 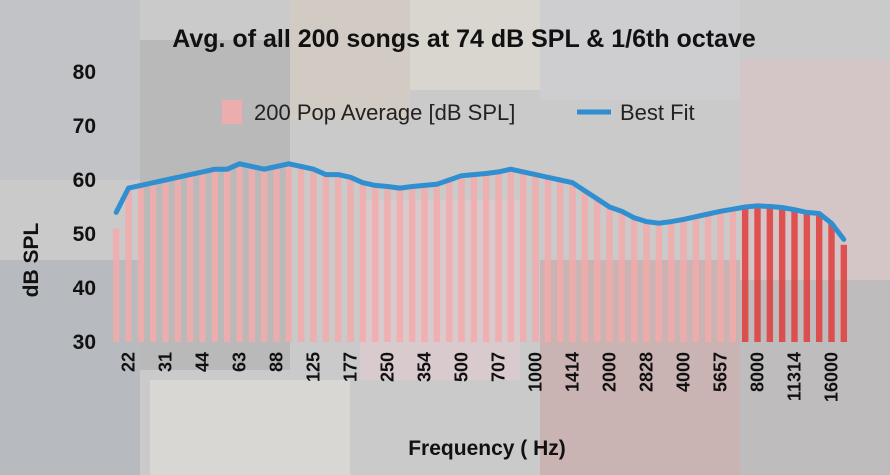 What do you see at coordinates (573, 372) in the screenshot?
I see `x-tick-label: 1414` at bounding box center [573, 372].